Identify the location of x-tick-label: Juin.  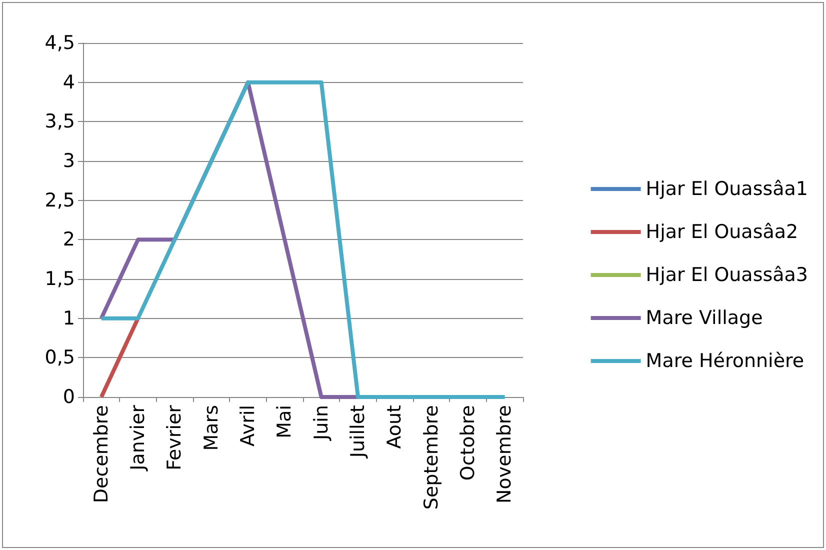
(321, 423).